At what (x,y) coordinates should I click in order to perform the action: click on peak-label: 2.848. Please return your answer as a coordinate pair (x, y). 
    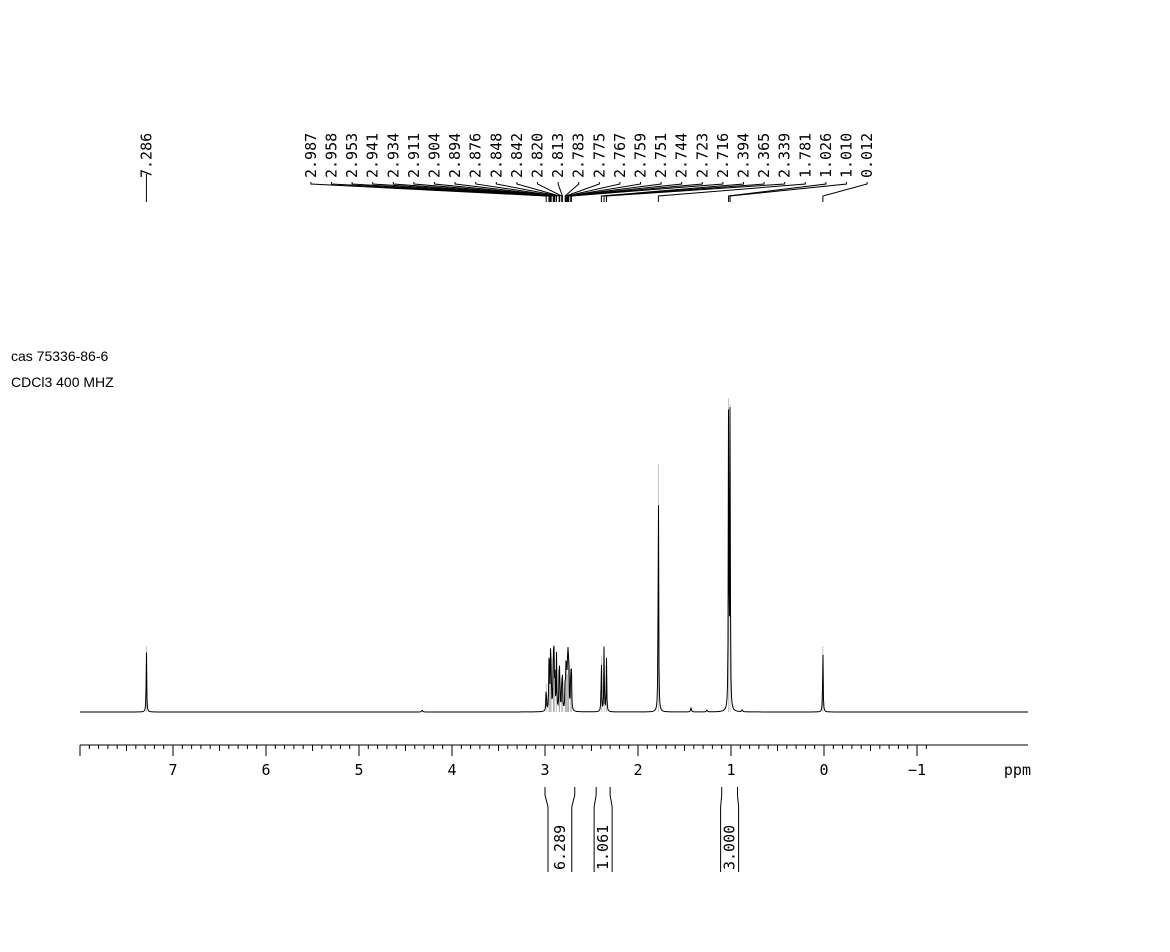
    Looking at the image, I should click on (496, 155).